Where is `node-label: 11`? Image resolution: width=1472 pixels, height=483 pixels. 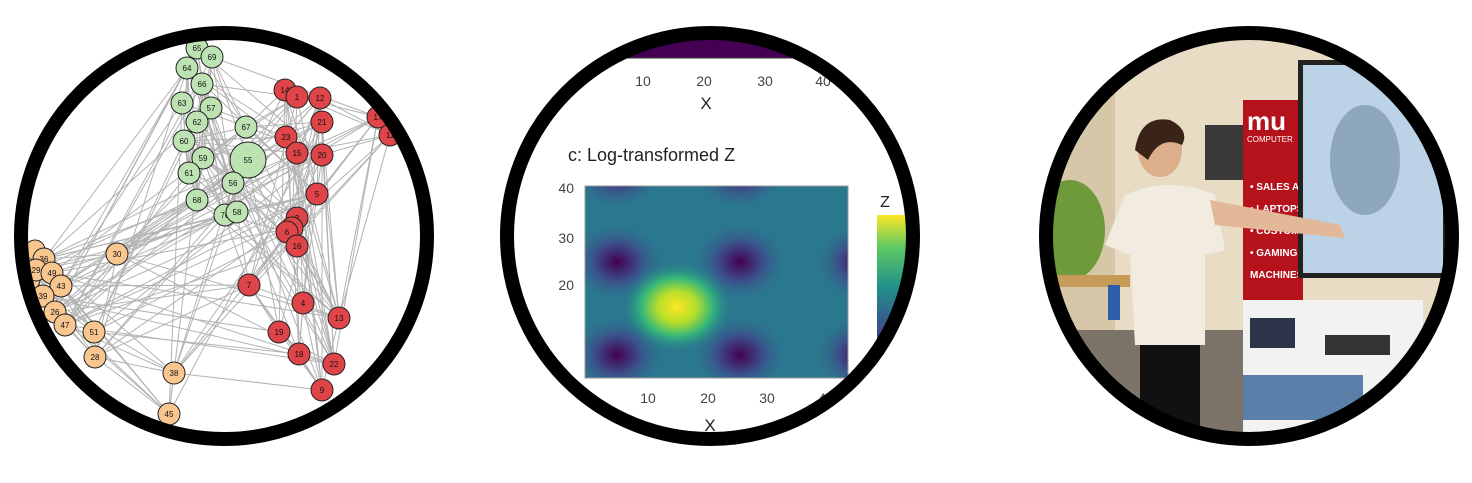
node-label: 11 is located at coordinates (390, 135).